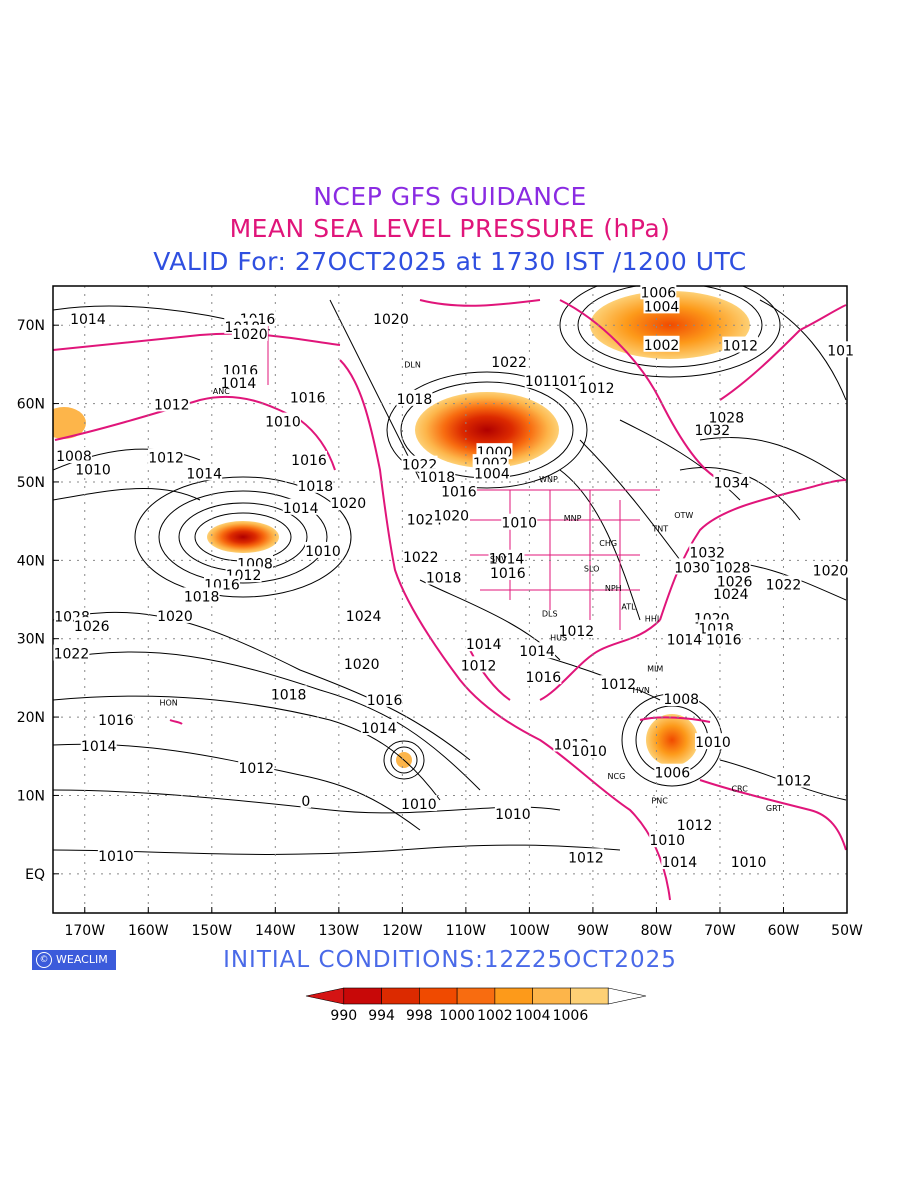 The image size is (900, 1200). What do you see at coordinates (343, 1016) in the screenshot?
I see `legend-label: 990` at bounding box center [343, 1016].